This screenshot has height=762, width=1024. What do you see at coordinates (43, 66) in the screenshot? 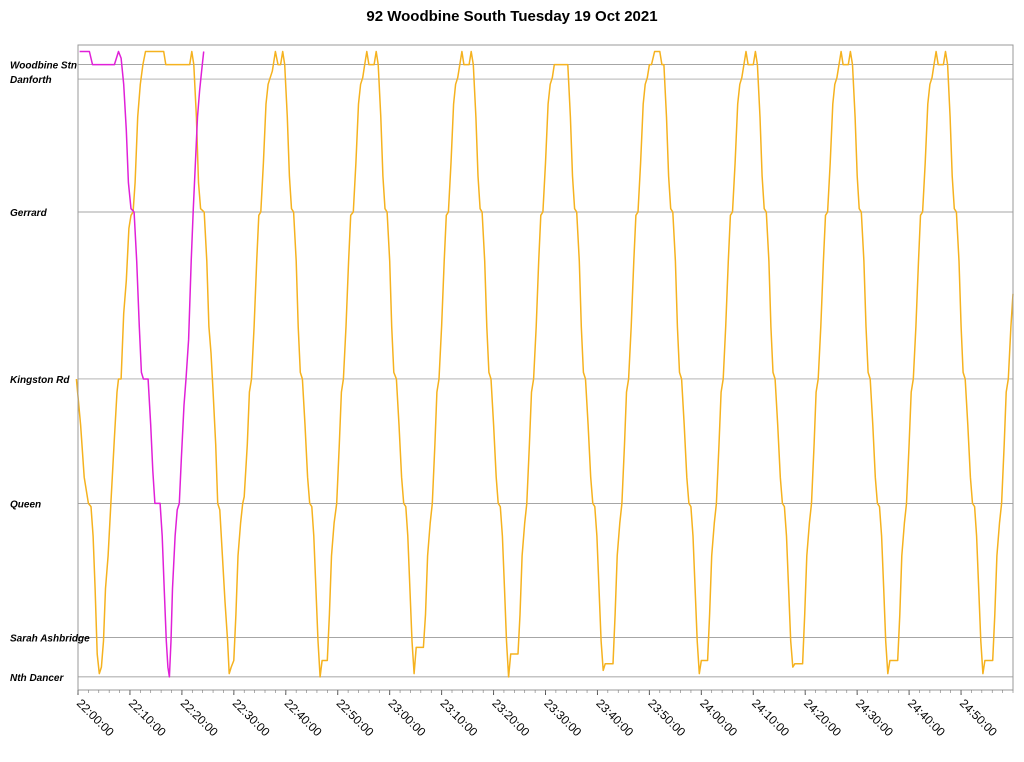
I see `stop-label: Woodbine Stn` at bounding box center [43, 66].